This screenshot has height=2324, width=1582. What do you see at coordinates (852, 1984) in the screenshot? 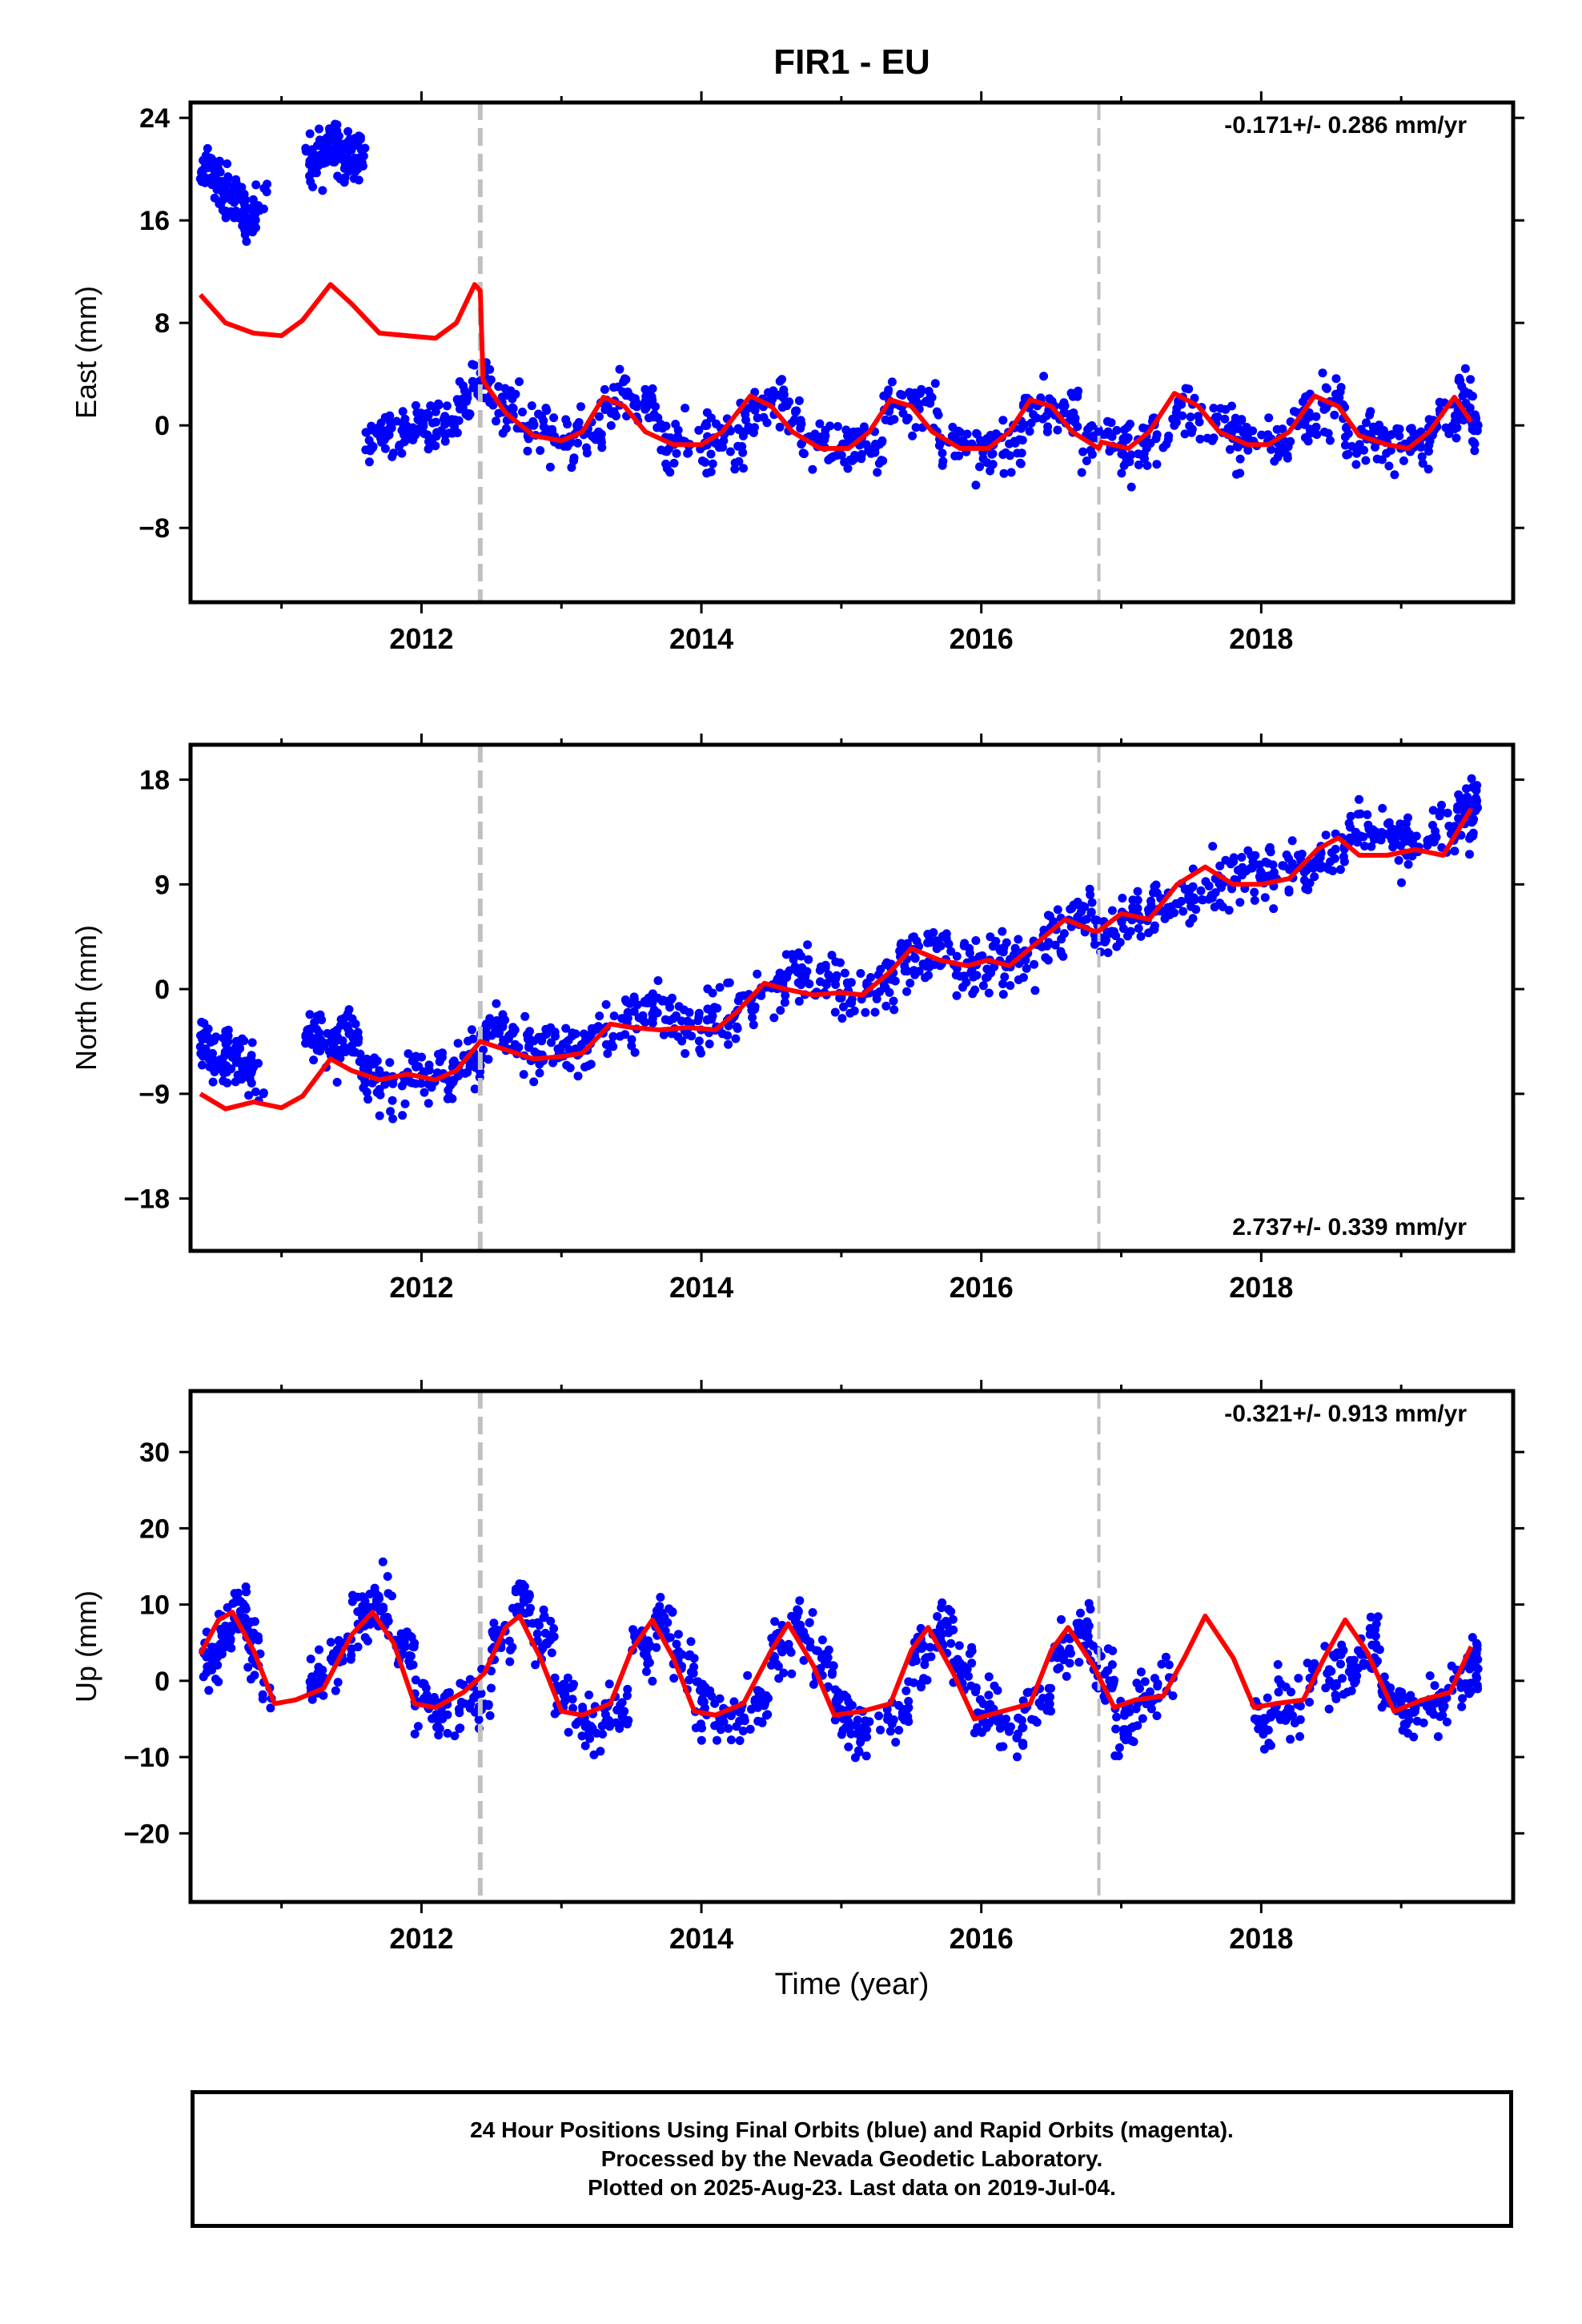
I see `x-axis-title: Time (year)` at bounding box center [852, 1984].